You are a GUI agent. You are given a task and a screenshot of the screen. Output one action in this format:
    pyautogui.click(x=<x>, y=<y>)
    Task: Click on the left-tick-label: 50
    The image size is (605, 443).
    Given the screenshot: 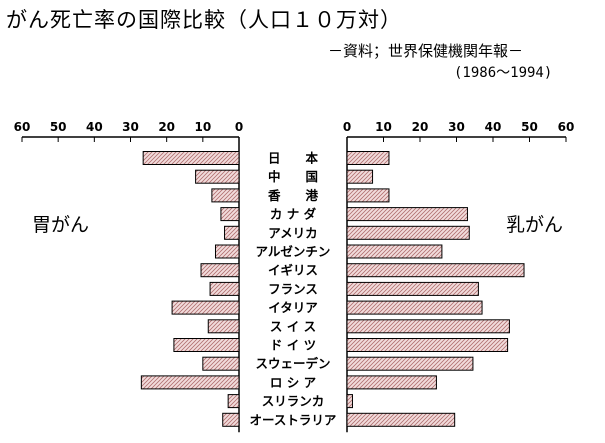 What is the action you would take?
    pyautogui.click(x=58, y=127)
    